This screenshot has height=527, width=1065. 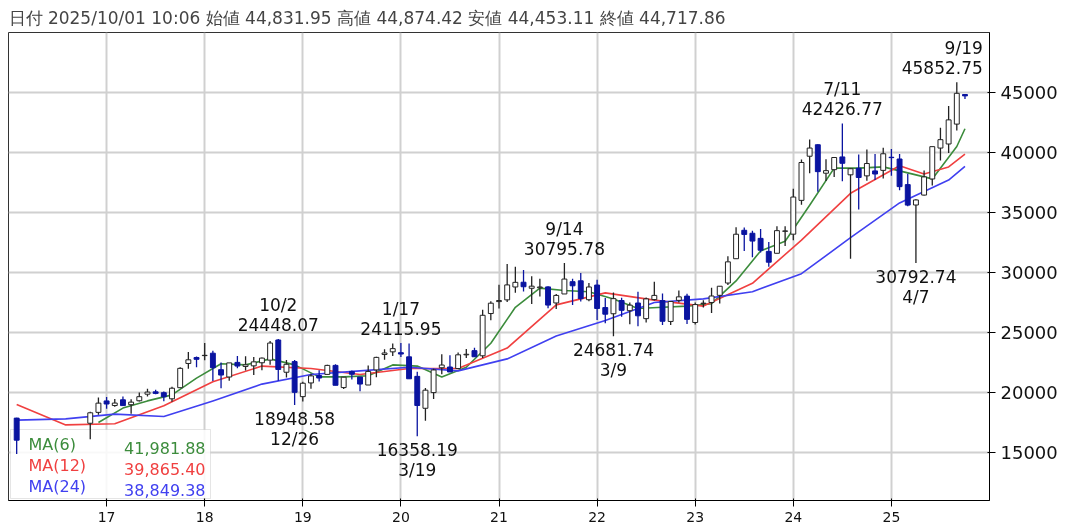 What do you see at coordinates (367, 17) in the screenshot?
I see `chart-title: 日付 2025/10/01 10:06 始値 44,831.95 高値 44,874.42 安値 44,453.11 終値 44,717.86` at bounding box center [367, 17].